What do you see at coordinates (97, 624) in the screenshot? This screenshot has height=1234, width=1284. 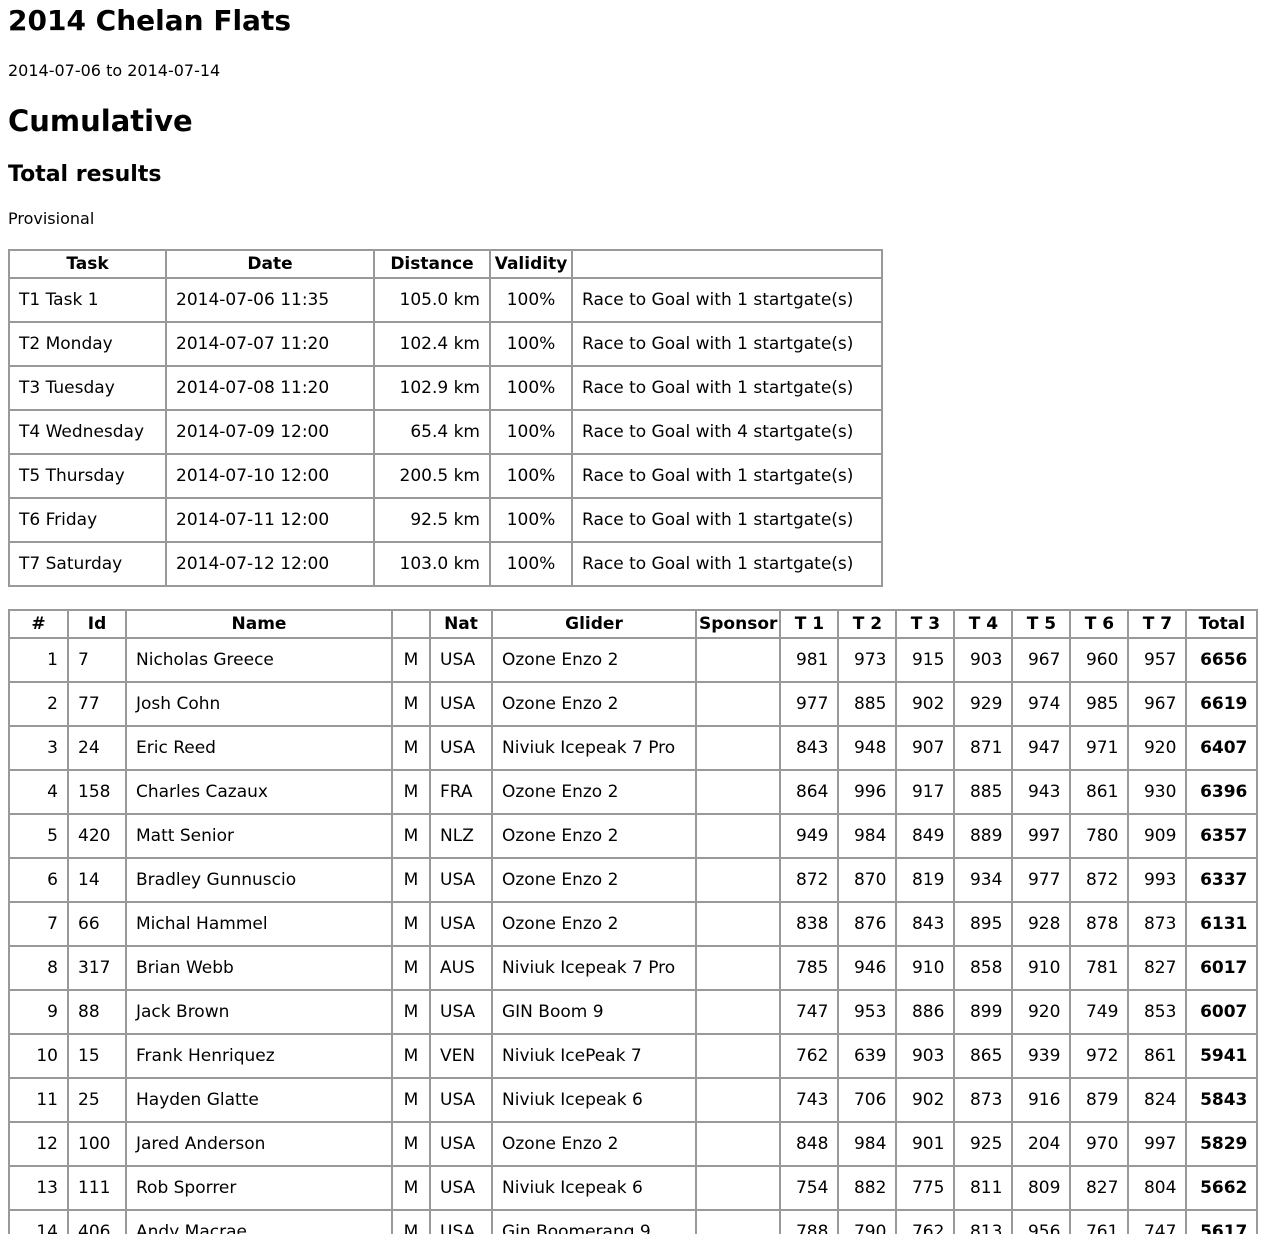 I see `column-header: Id` at bounding box center [97, 624].